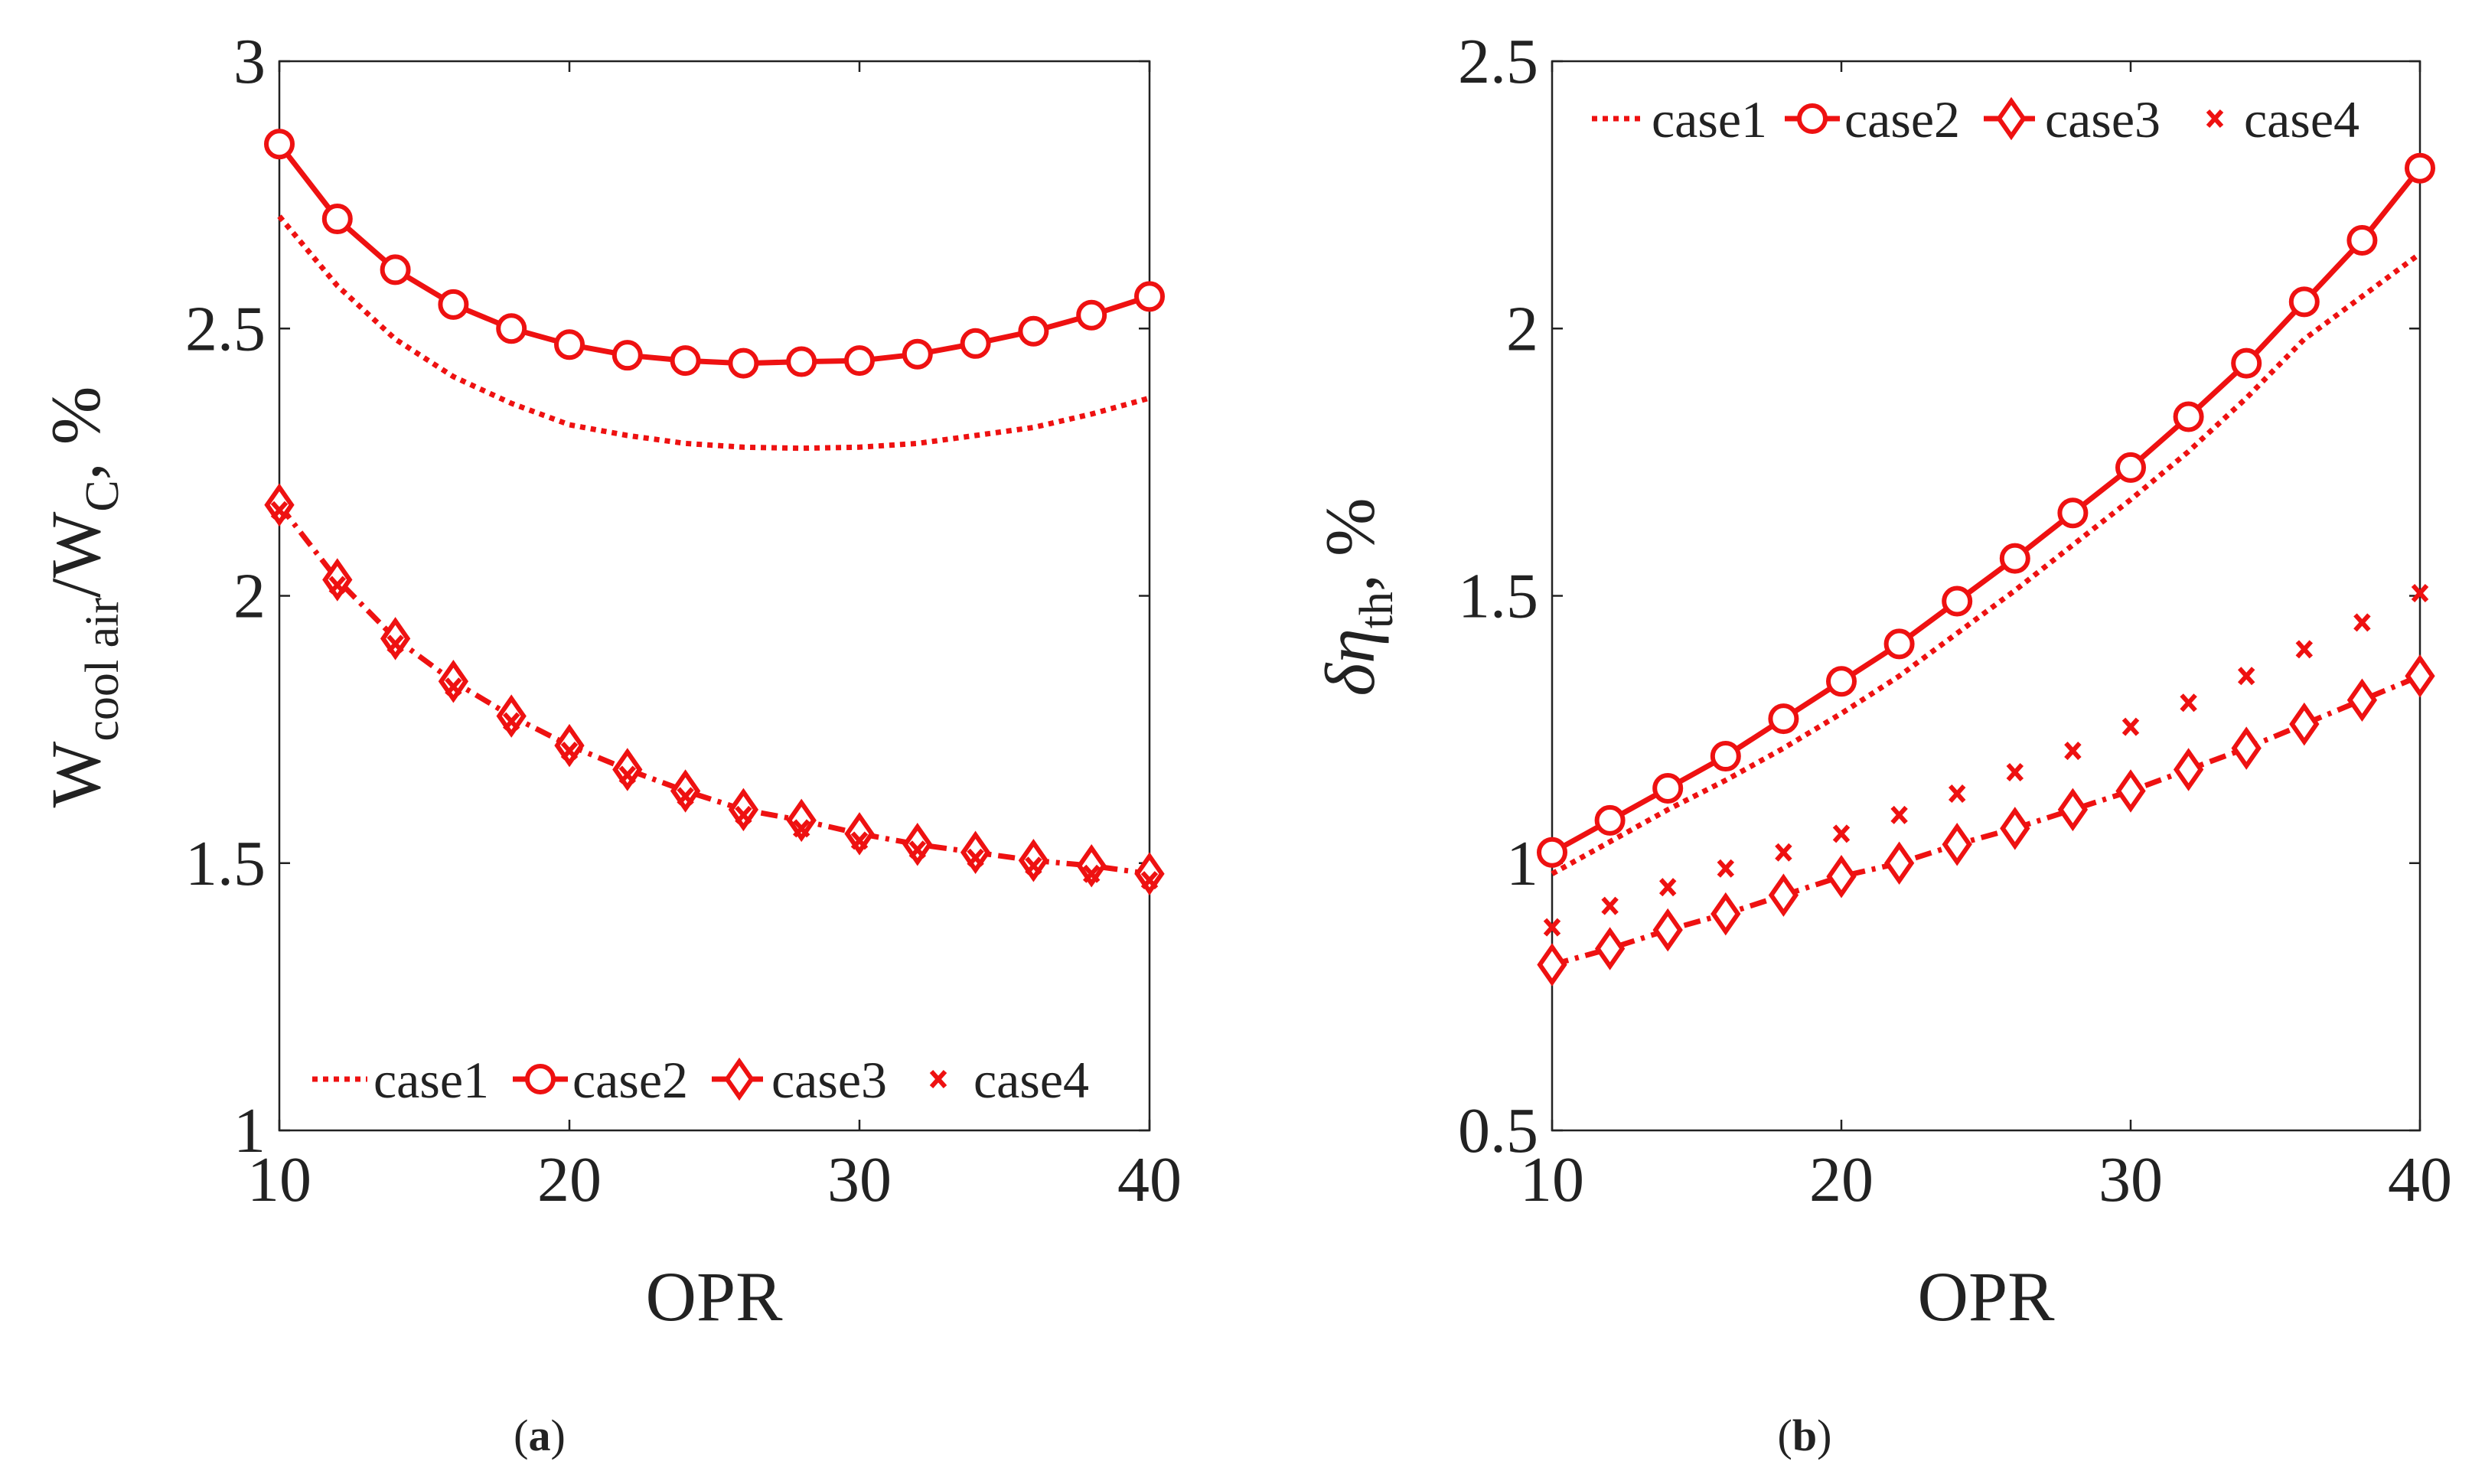  I want to click on panel-a-caption-close: ), so click(558, 1435).